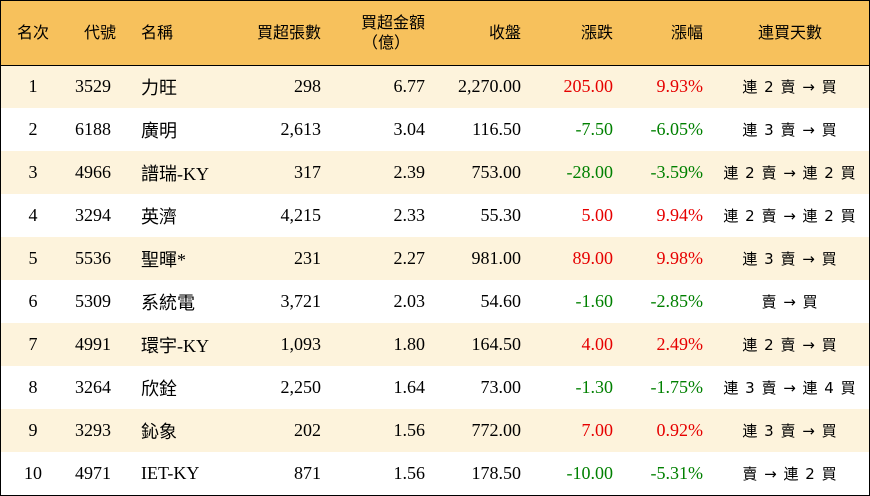  What do you see at coordinates (409, 258) in the screenshot?
I see `cell-net-buy-amount: 2.27` at bounding box center [409, 258].